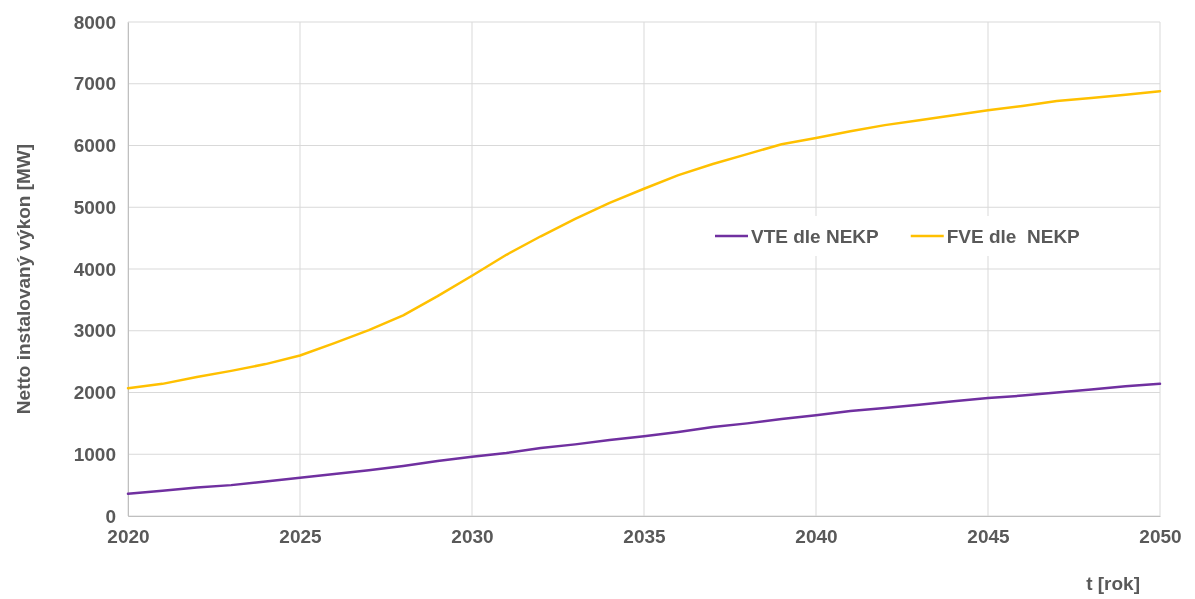  What do you see at coordinates (94, 331) in the screenshot?
I see `y-tick-label: 3000` at bounding box center [94, 331].